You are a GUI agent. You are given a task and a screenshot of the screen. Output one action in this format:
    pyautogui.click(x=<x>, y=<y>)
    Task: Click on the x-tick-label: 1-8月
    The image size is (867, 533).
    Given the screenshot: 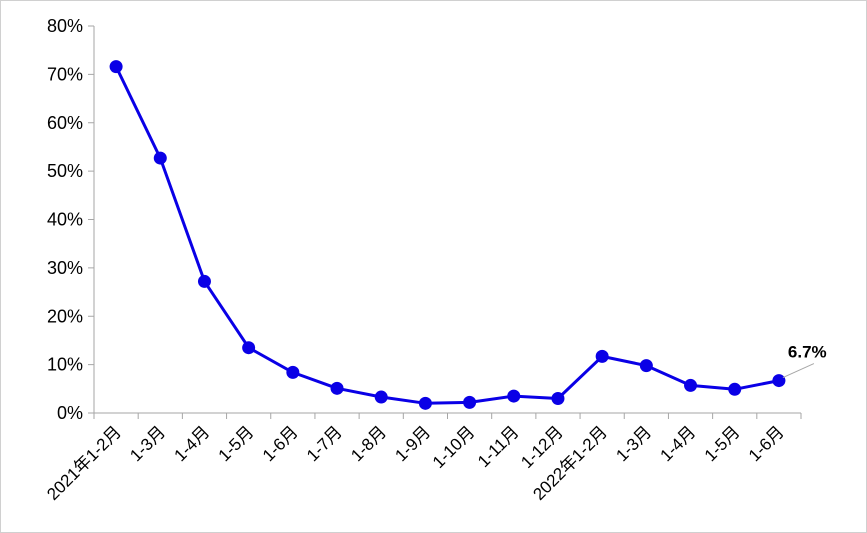 What is the action you would take?
    pyautogui.click(x=368, y=443)
    